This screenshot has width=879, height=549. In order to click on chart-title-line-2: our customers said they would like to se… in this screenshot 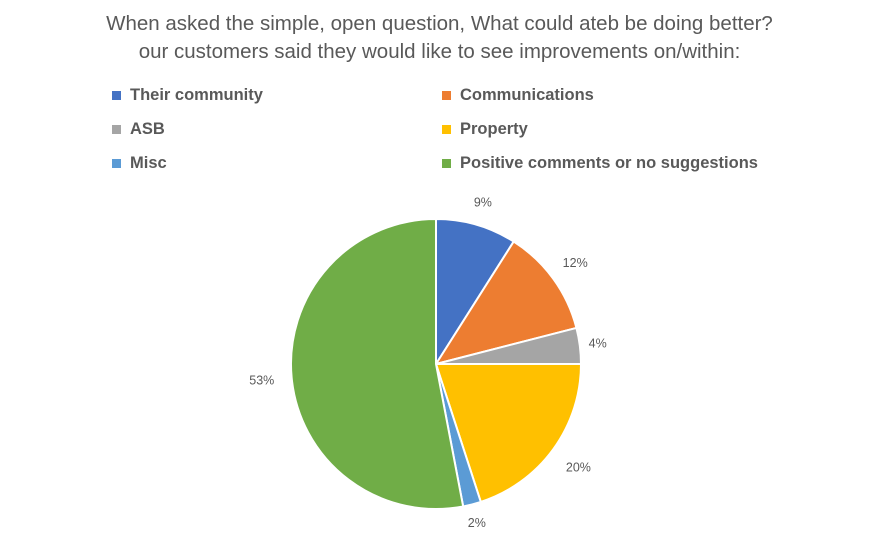, I will do `click(439, 51)`.